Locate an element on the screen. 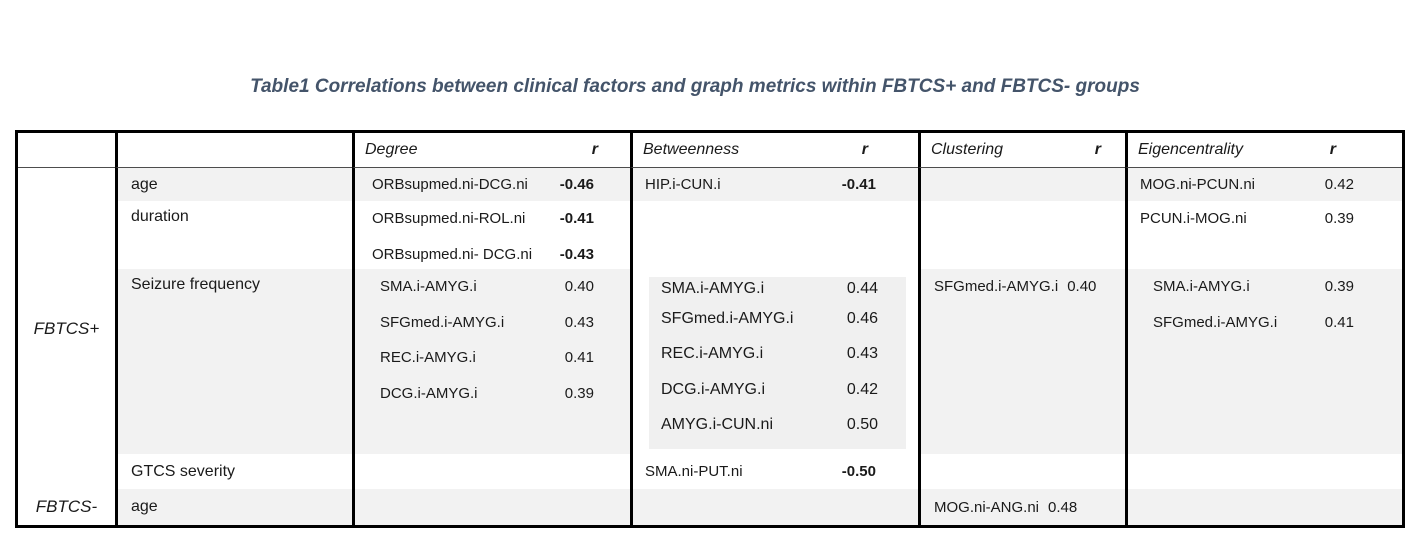 This screenshot has width=1421, height=555. r-value: -0.50 is located at coordinates (858, 471).